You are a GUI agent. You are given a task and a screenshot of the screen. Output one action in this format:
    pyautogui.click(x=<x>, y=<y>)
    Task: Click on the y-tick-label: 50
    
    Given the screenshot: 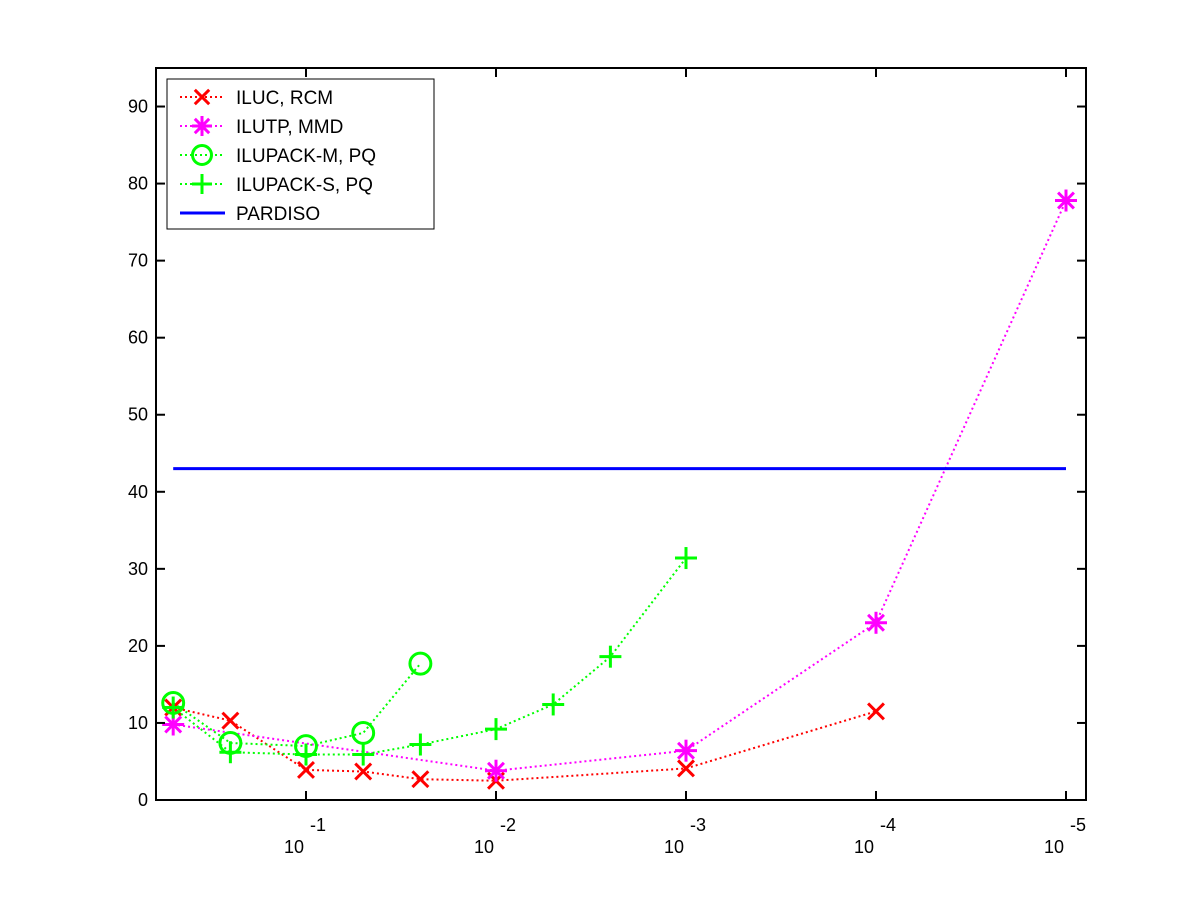 What is the action you would take?
    pyautogui.click(x=138, y=415)
    